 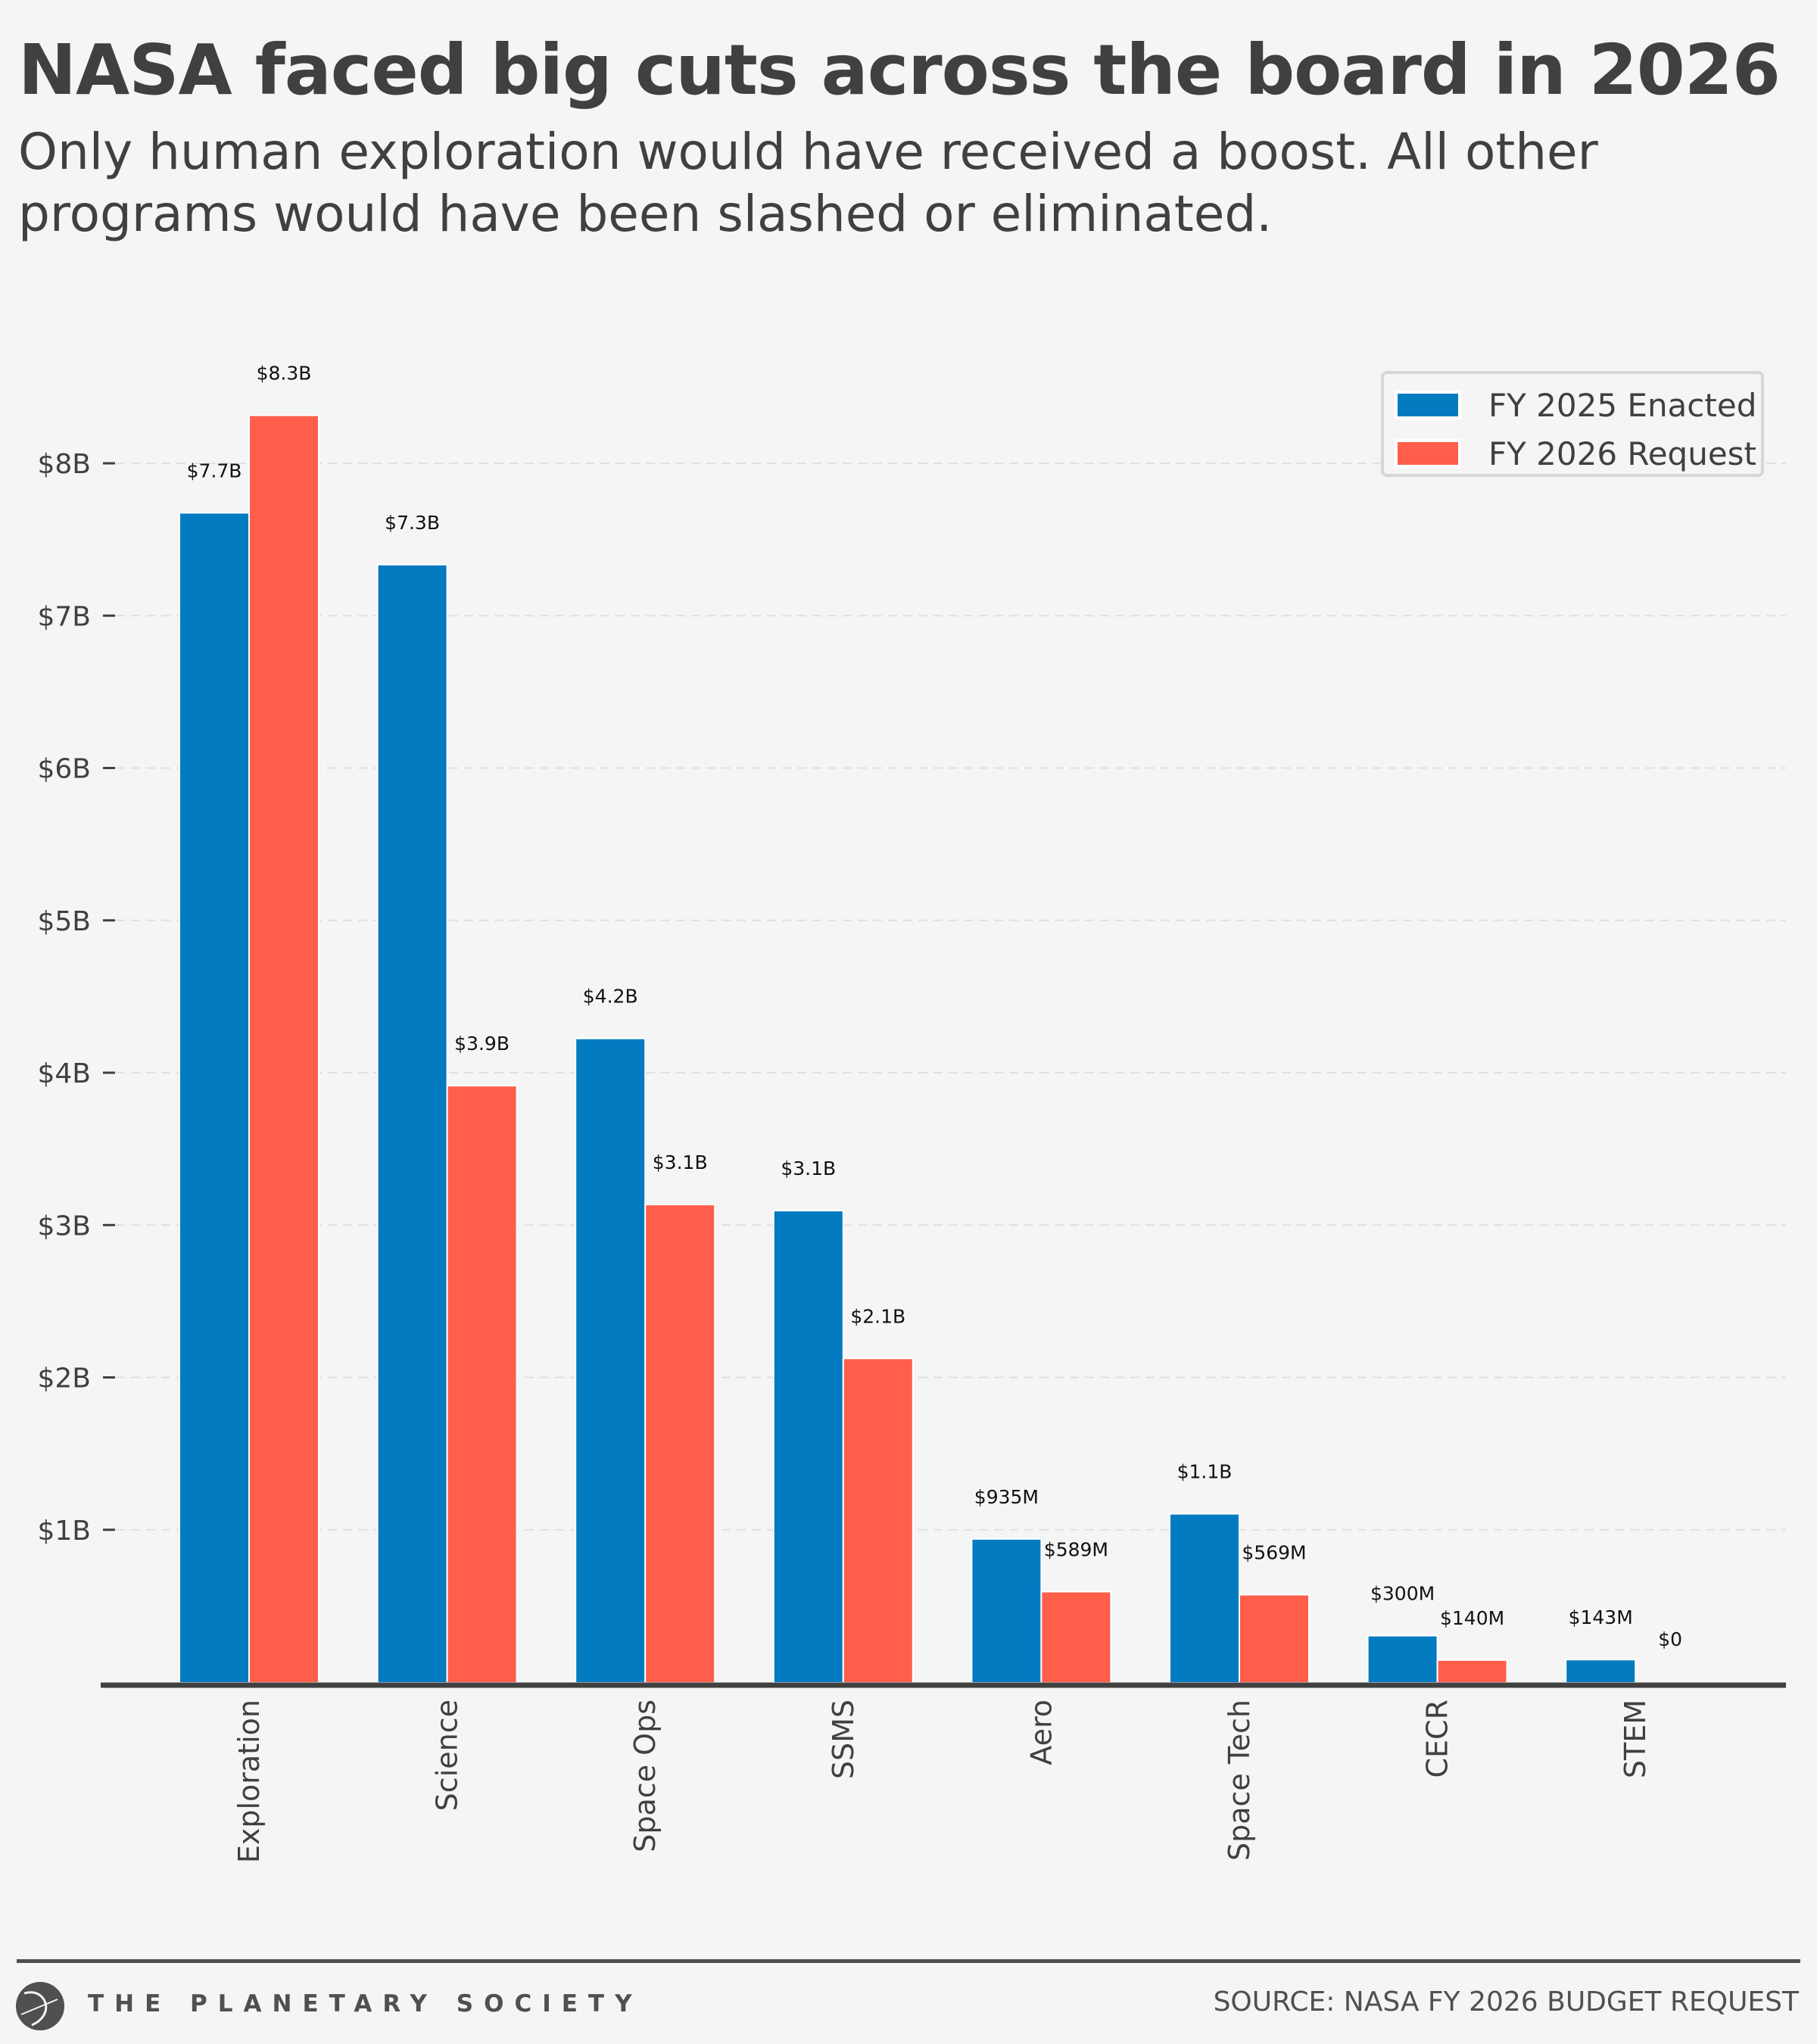 I want to click on legend: FY 2025 Enacted FY 2026 Request, so click(x=1572, y=424).